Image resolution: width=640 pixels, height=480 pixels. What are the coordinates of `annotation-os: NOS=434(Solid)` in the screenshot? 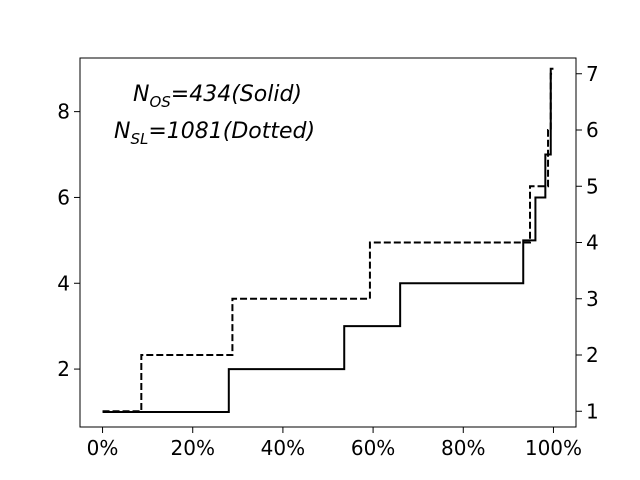 It's located at (217, 96).